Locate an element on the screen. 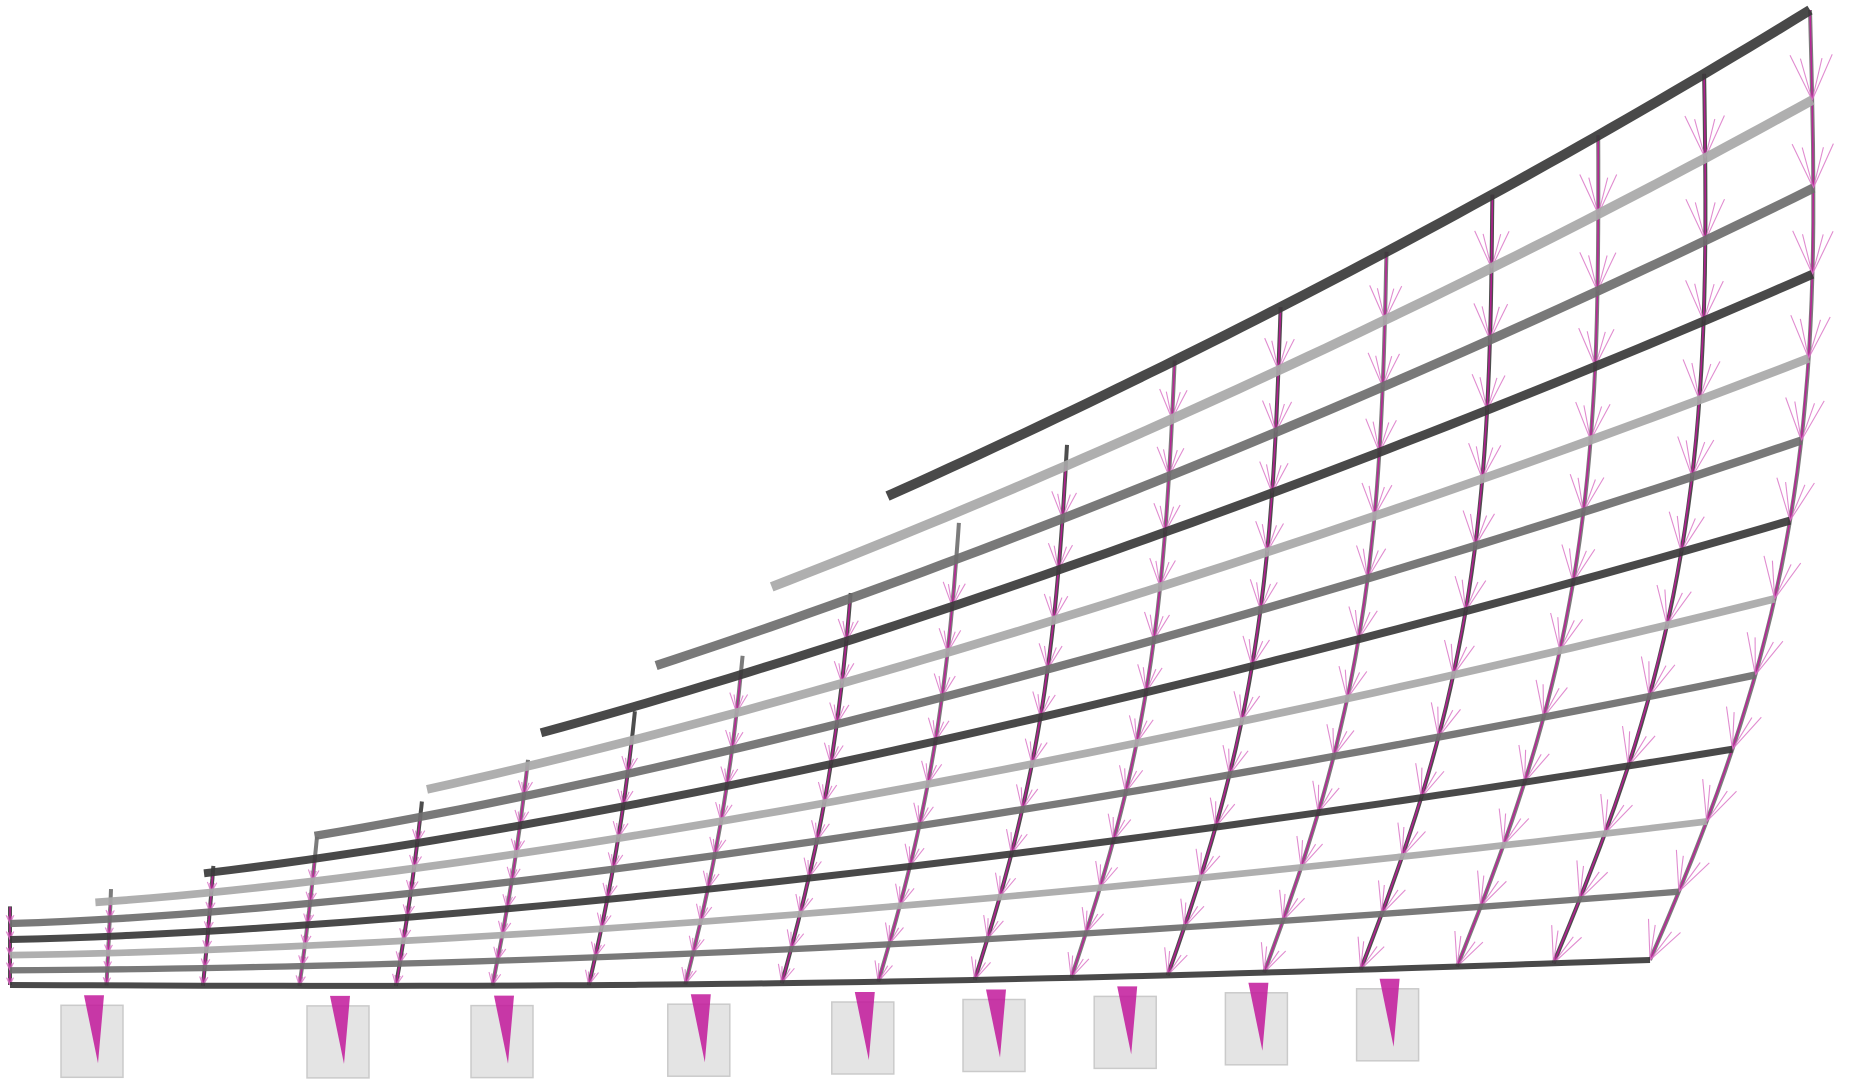  footing-group is located at coordinates (740, 1033).